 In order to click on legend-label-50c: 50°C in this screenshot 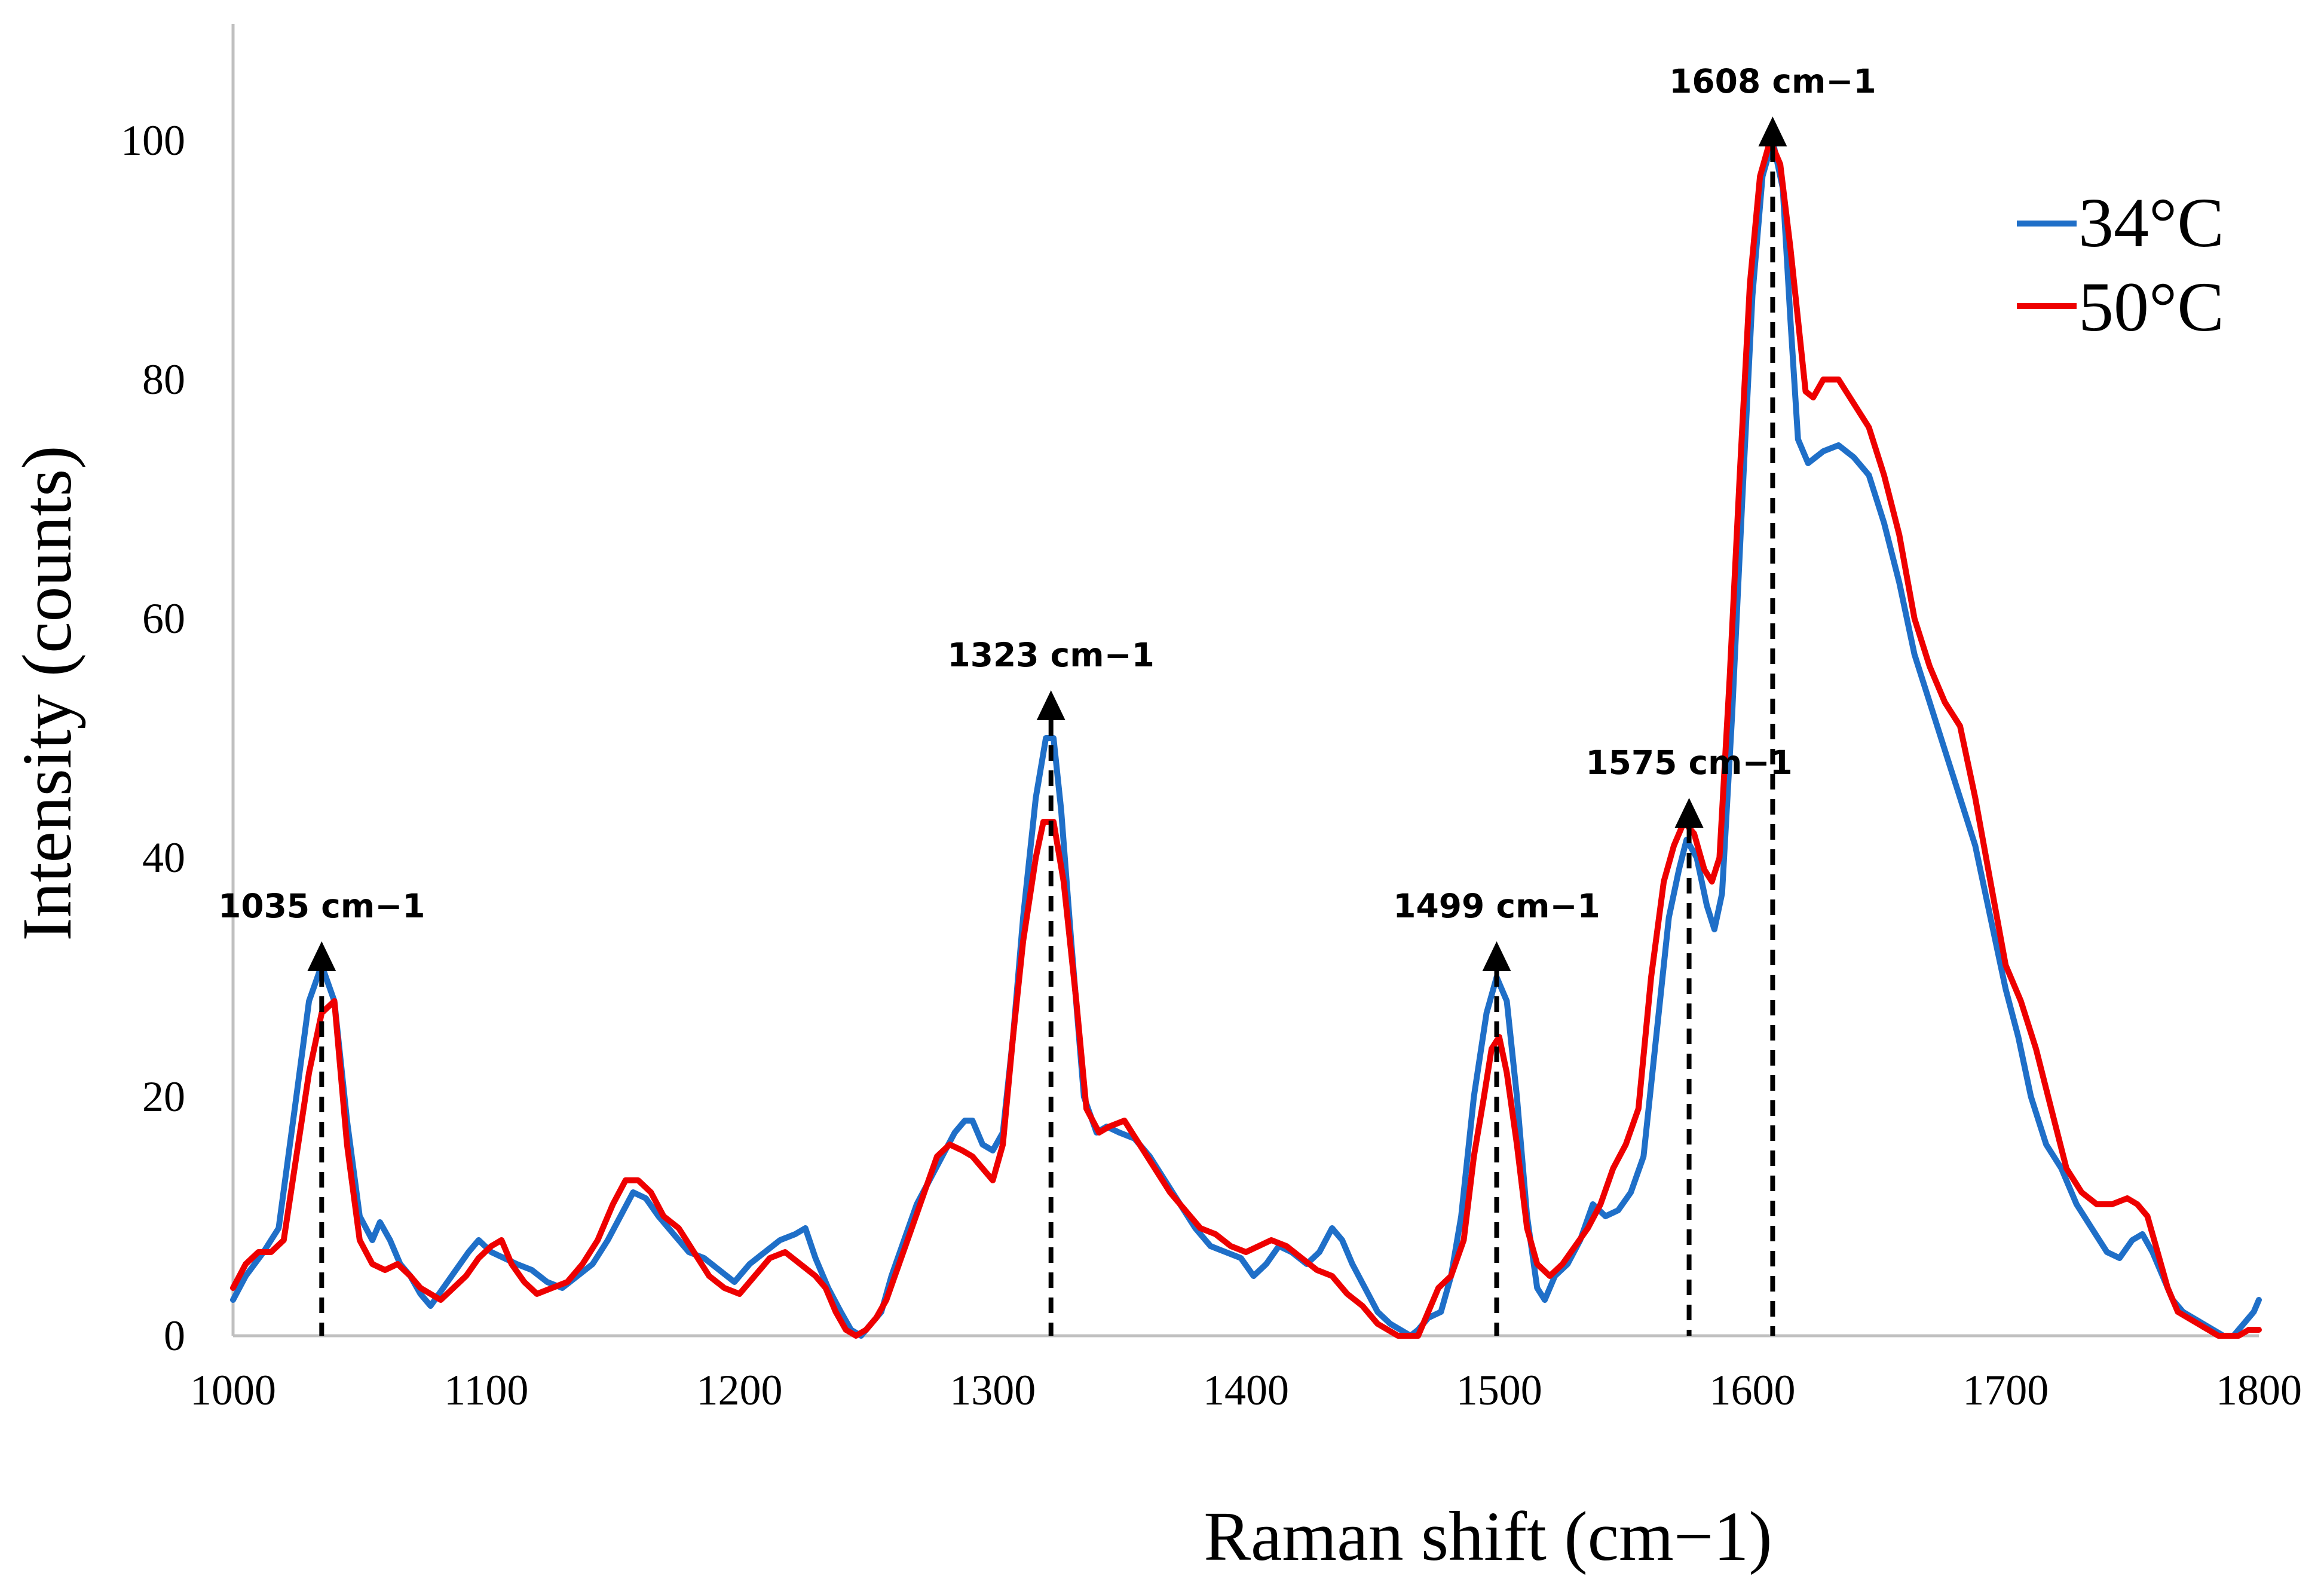, I will do `click(2151, 307)`.